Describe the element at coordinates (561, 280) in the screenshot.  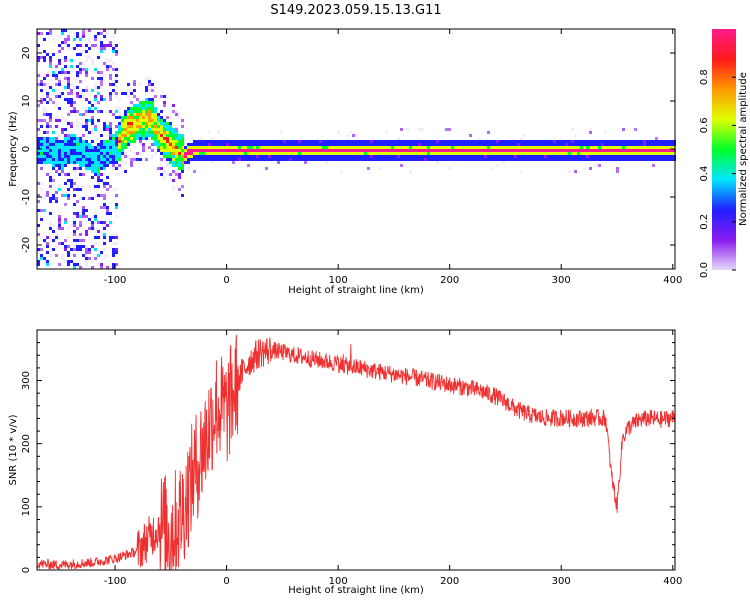
I see `spectrogram-x-tick-label: 300` at that location.